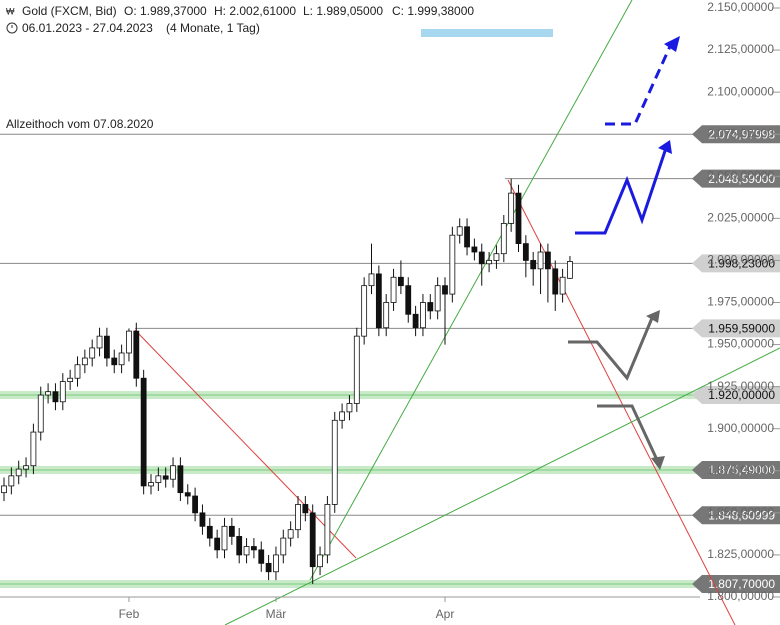 The width and height of the screenshot is (780, 625). Describe the element at coordinates (276, 614) in the screenshot. I see `x-tick-label: Mär` at that location.